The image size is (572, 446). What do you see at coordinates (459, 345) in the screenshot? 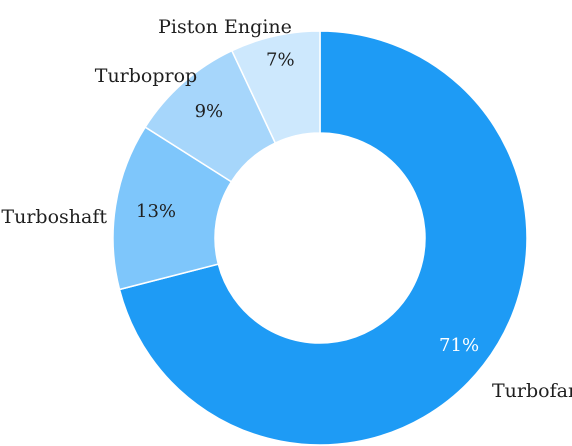
I see `value-label-turbofan: 71%` at bounding box center [459, 345].